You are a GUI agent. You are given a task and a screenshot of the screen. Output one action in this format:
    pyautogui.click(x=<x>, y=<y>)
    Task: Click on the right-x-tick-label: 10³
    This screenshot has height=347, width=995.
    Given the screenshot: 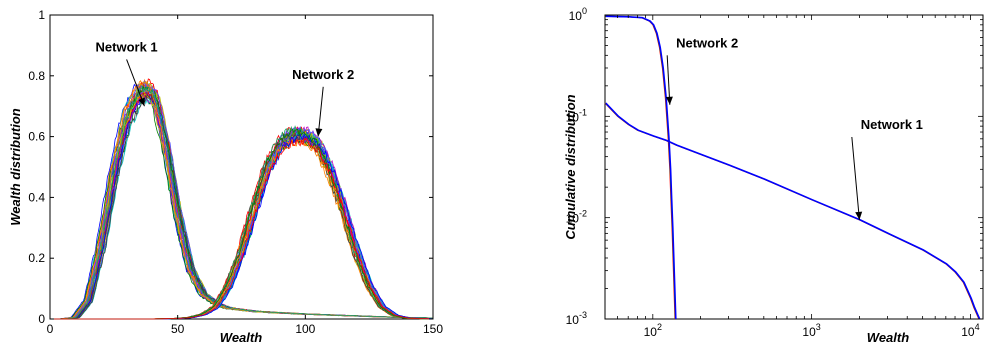 What is the action you would take?
    pyautogui.click(x=811, y=330)
    